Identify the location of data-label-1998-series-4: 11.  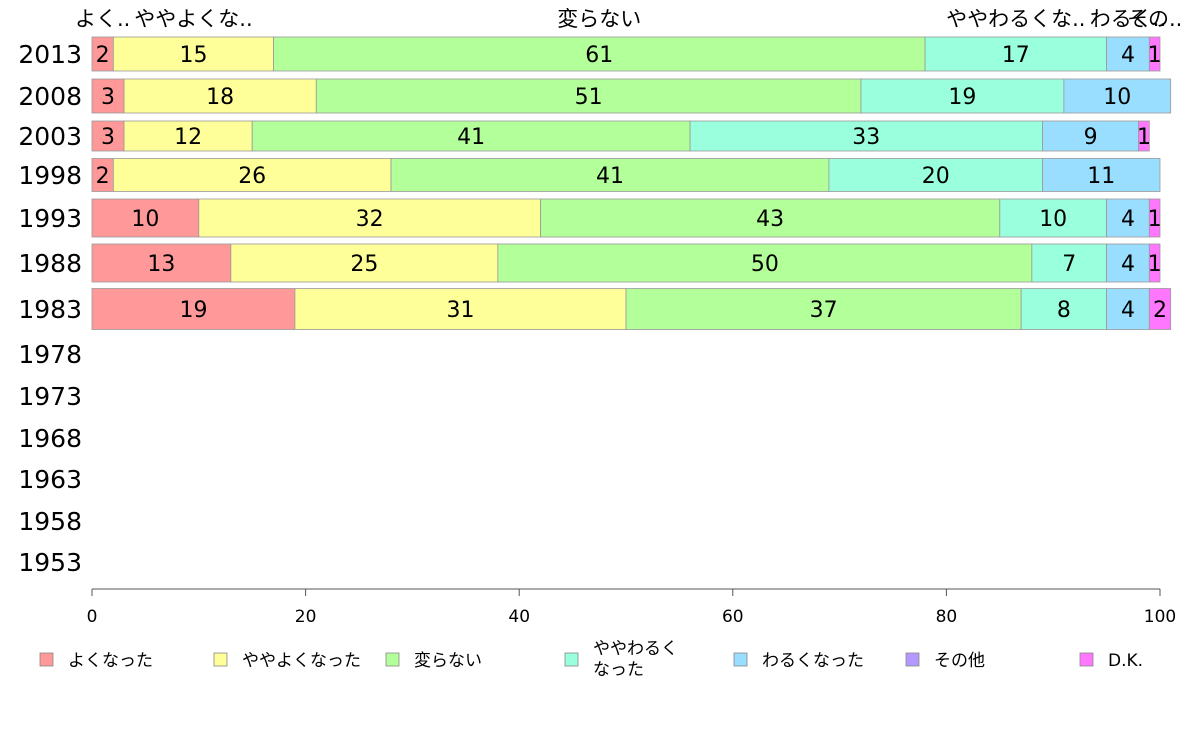
(1101, 176).